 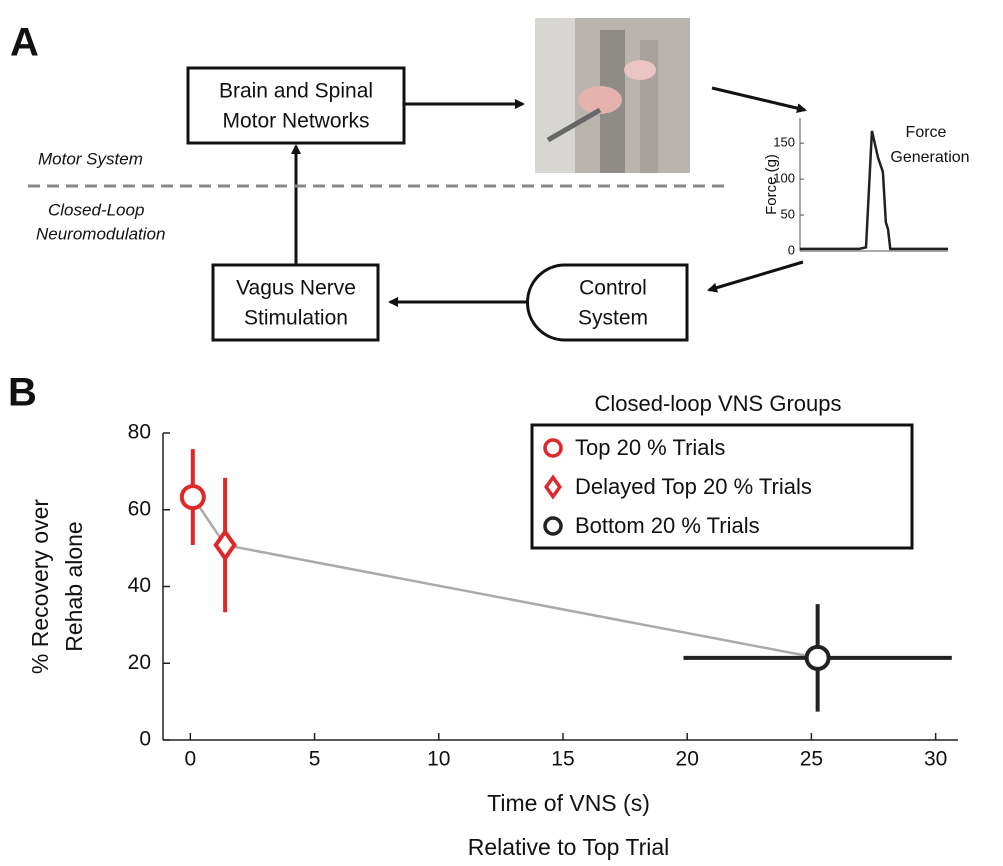 What do you see at coordinates (295, 121) in the screenshot?
I see `node-label: Motor Networks` at bounding box center [295, 121].